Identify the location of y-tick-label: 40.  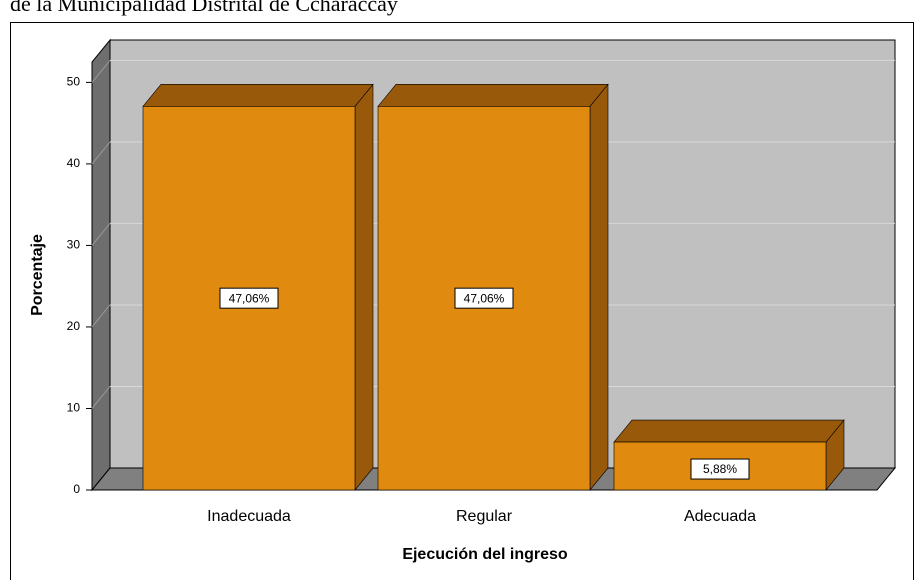
(74, 163).